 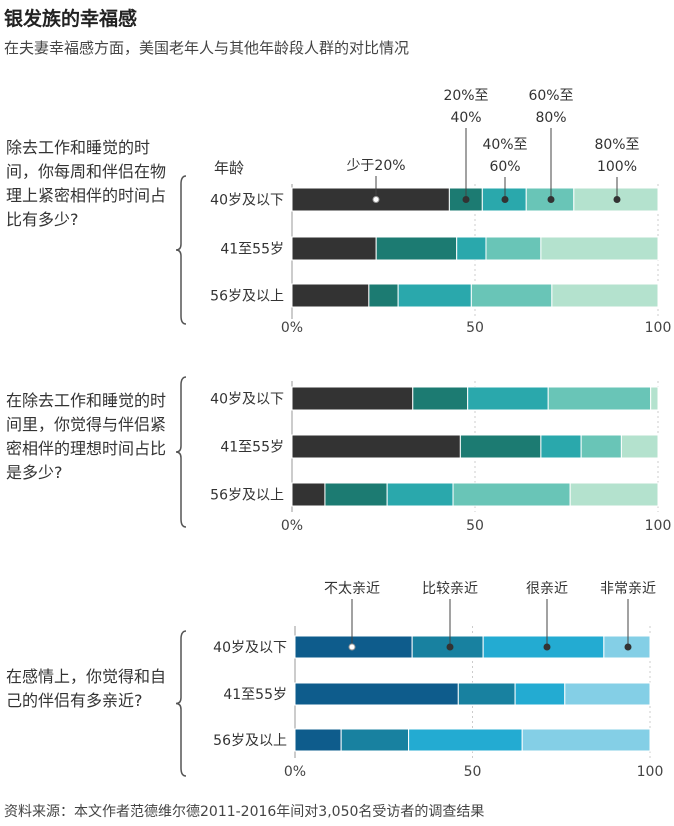 I want to click on legend-label-1-2-line2: 40%, so click(x=465, y=118).